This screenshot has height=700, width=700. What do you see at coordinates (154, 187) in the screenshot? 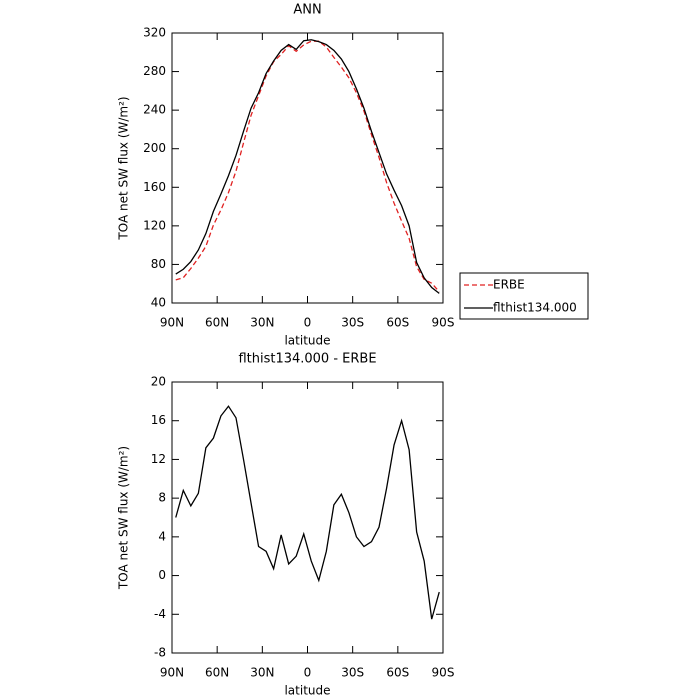
I see `y-tick-label: 160` at bounding box center [154, 187].